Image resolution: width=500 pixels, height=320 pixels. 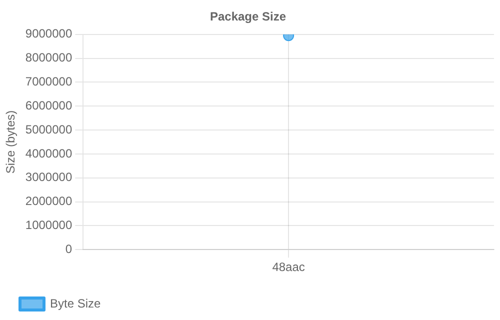 I want to click on y-tick-label: 5000000, so click(x=48, y=129).